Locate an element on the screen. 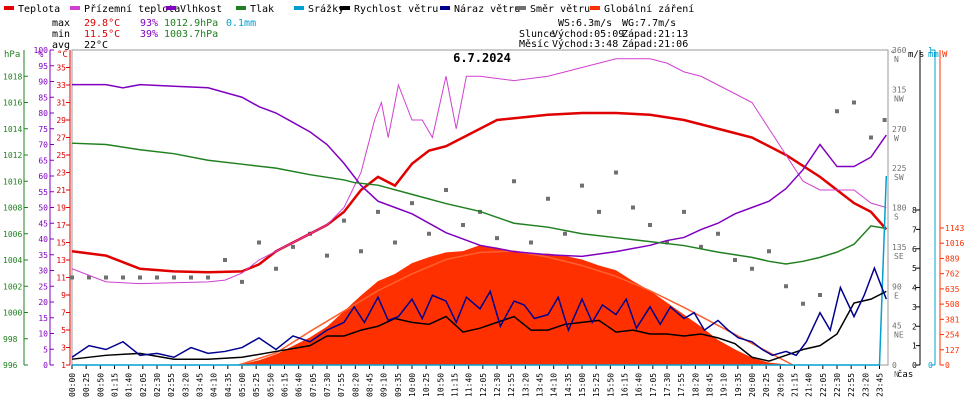 This screenshot has width=966, height=400. x-tick-label: 15:25 is located at coordinates (596, 385).